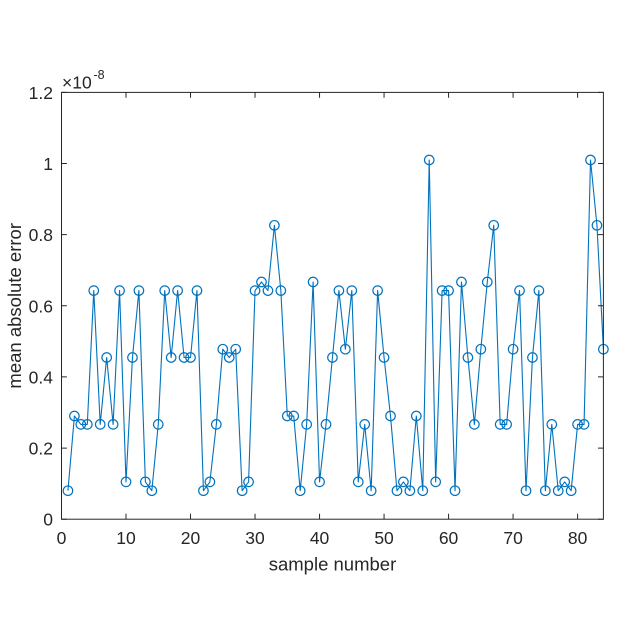 This screenshot has height=631, width=631. I want to click on svg-text: 20, so click(191, 538).